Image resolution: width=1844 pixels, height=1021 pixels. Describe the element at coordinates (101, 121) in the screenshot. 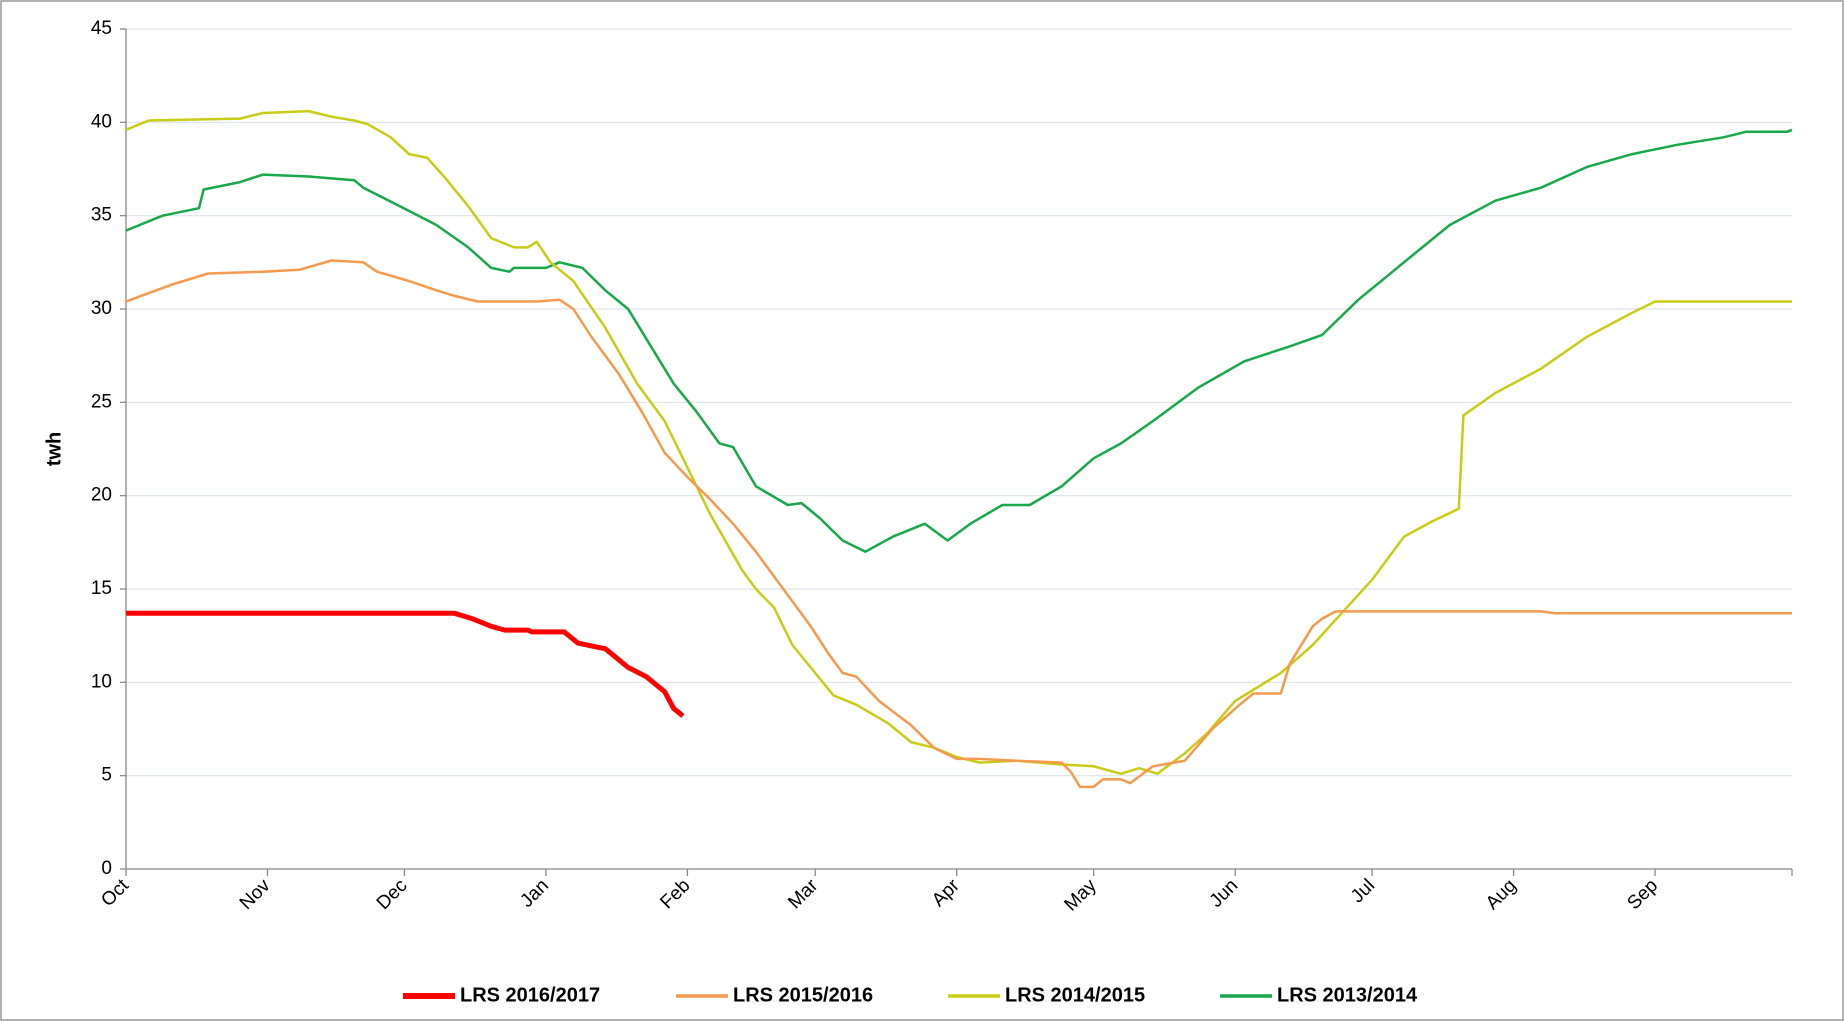

I see `y-tick-label: 40` at that location.